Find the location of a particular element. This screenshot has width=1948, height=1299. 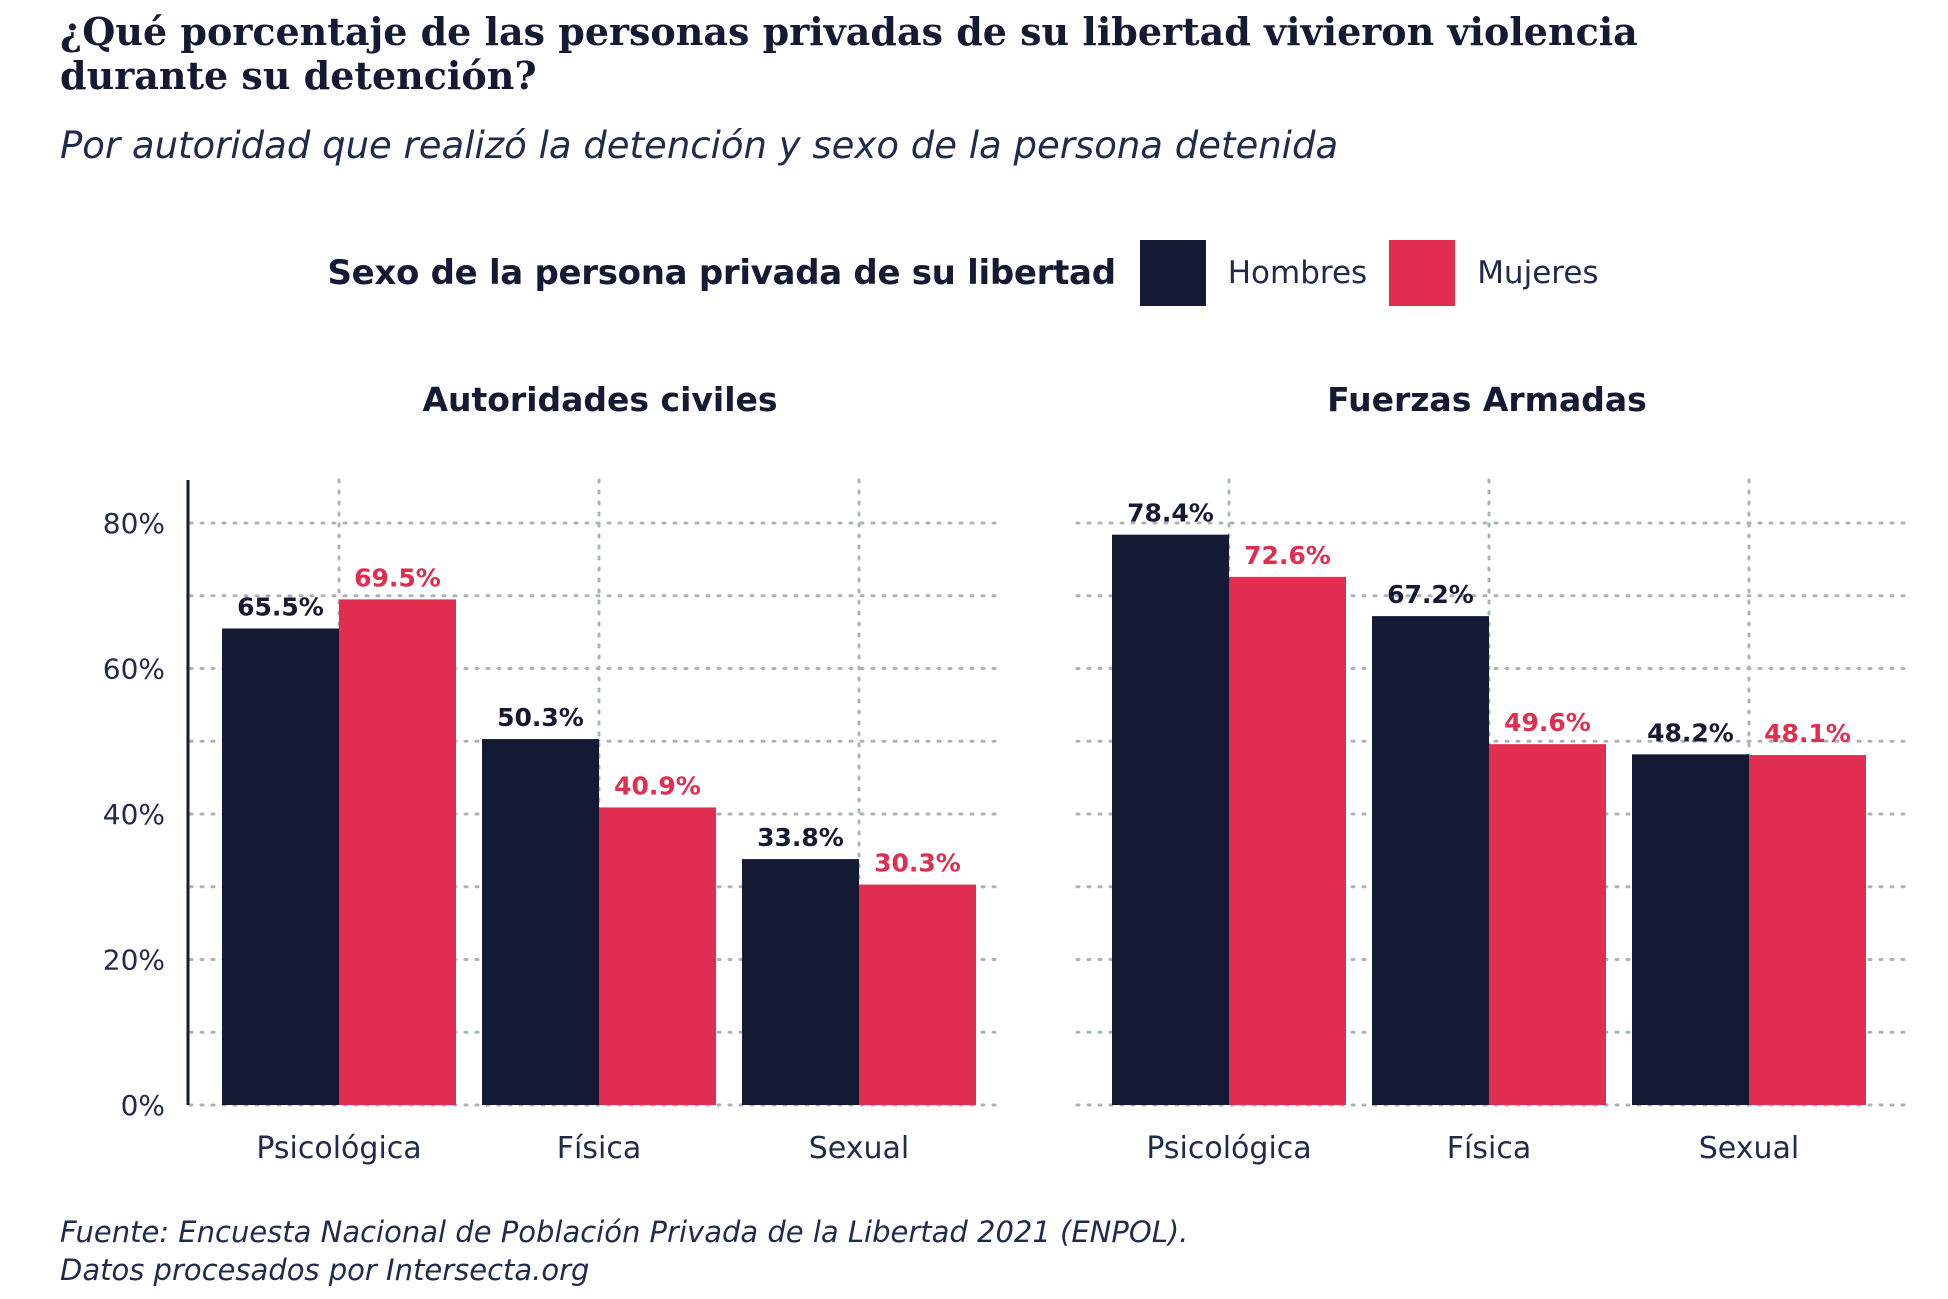

legend-label-hombres: Hombres is located at coordinates (1297, 273).